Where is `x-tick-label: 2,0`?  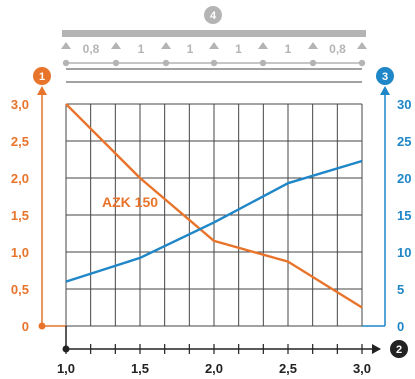 x-tick-label: 2,0 is located at coordinates (214, 368).